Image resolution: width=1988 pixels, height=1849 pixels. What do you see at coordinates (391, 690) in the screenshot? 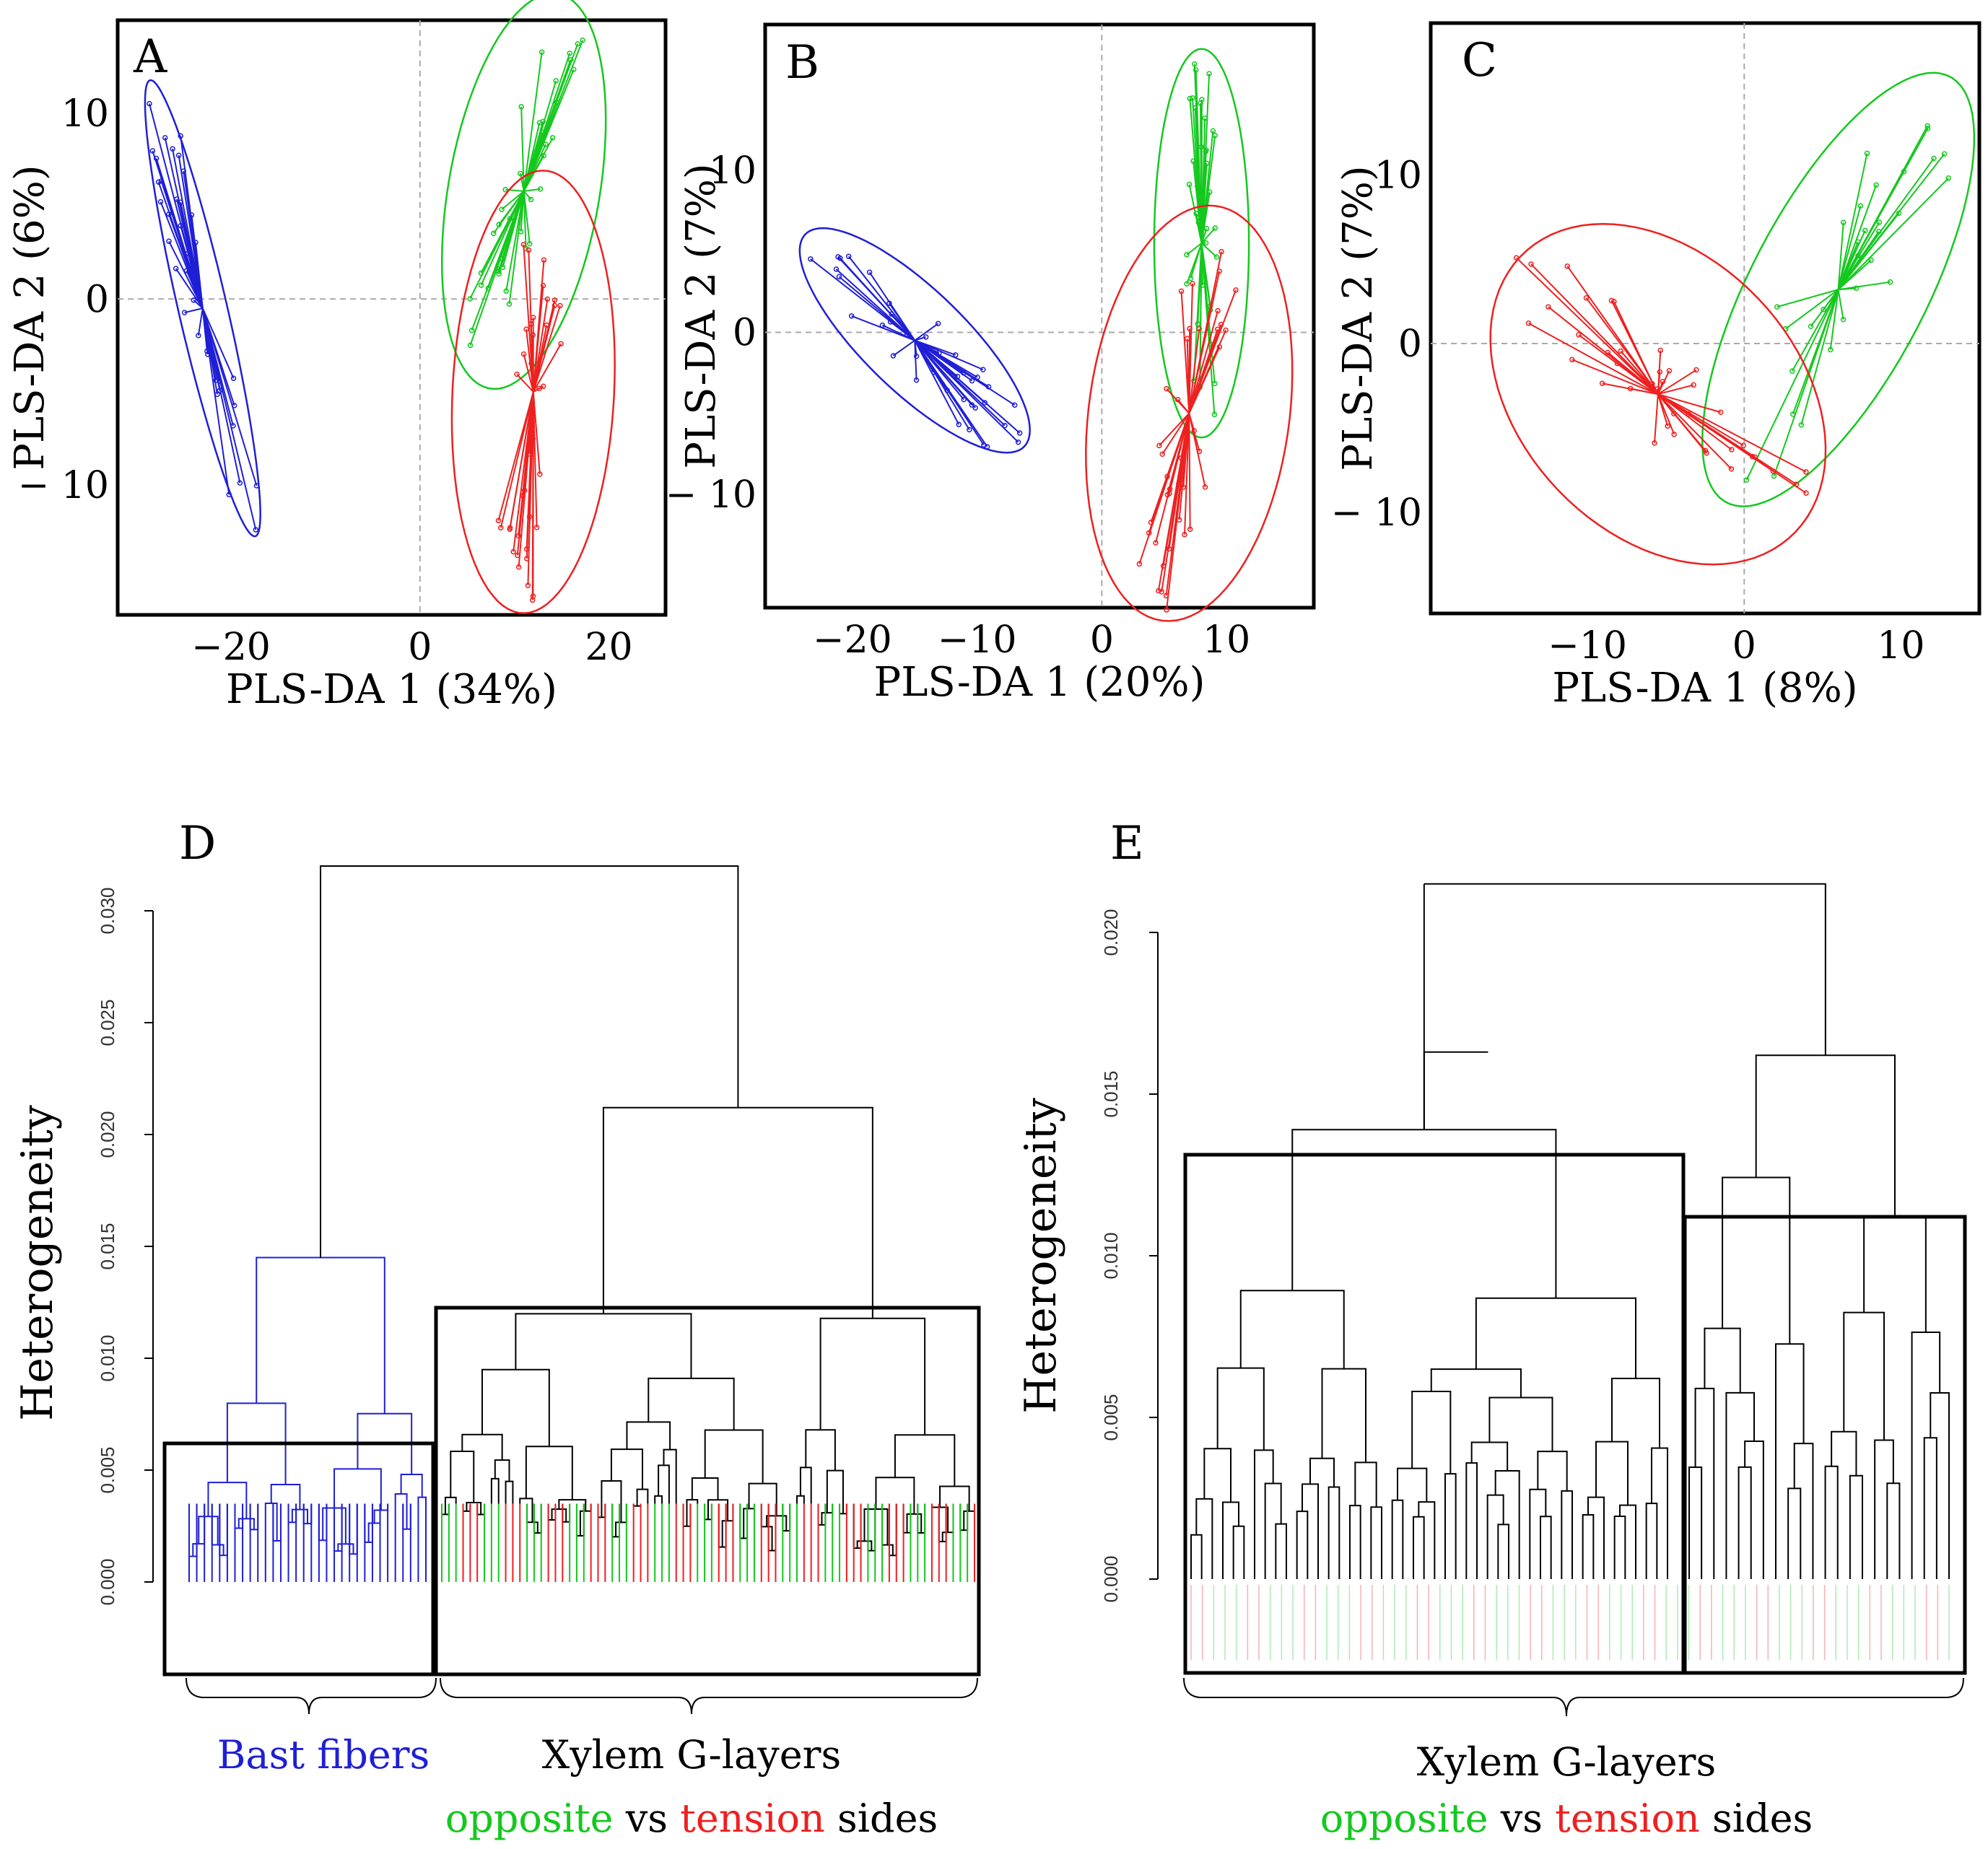
I see `x-axis-label: PLS-DA 1 (34%)` at bounding box center [391, 690].